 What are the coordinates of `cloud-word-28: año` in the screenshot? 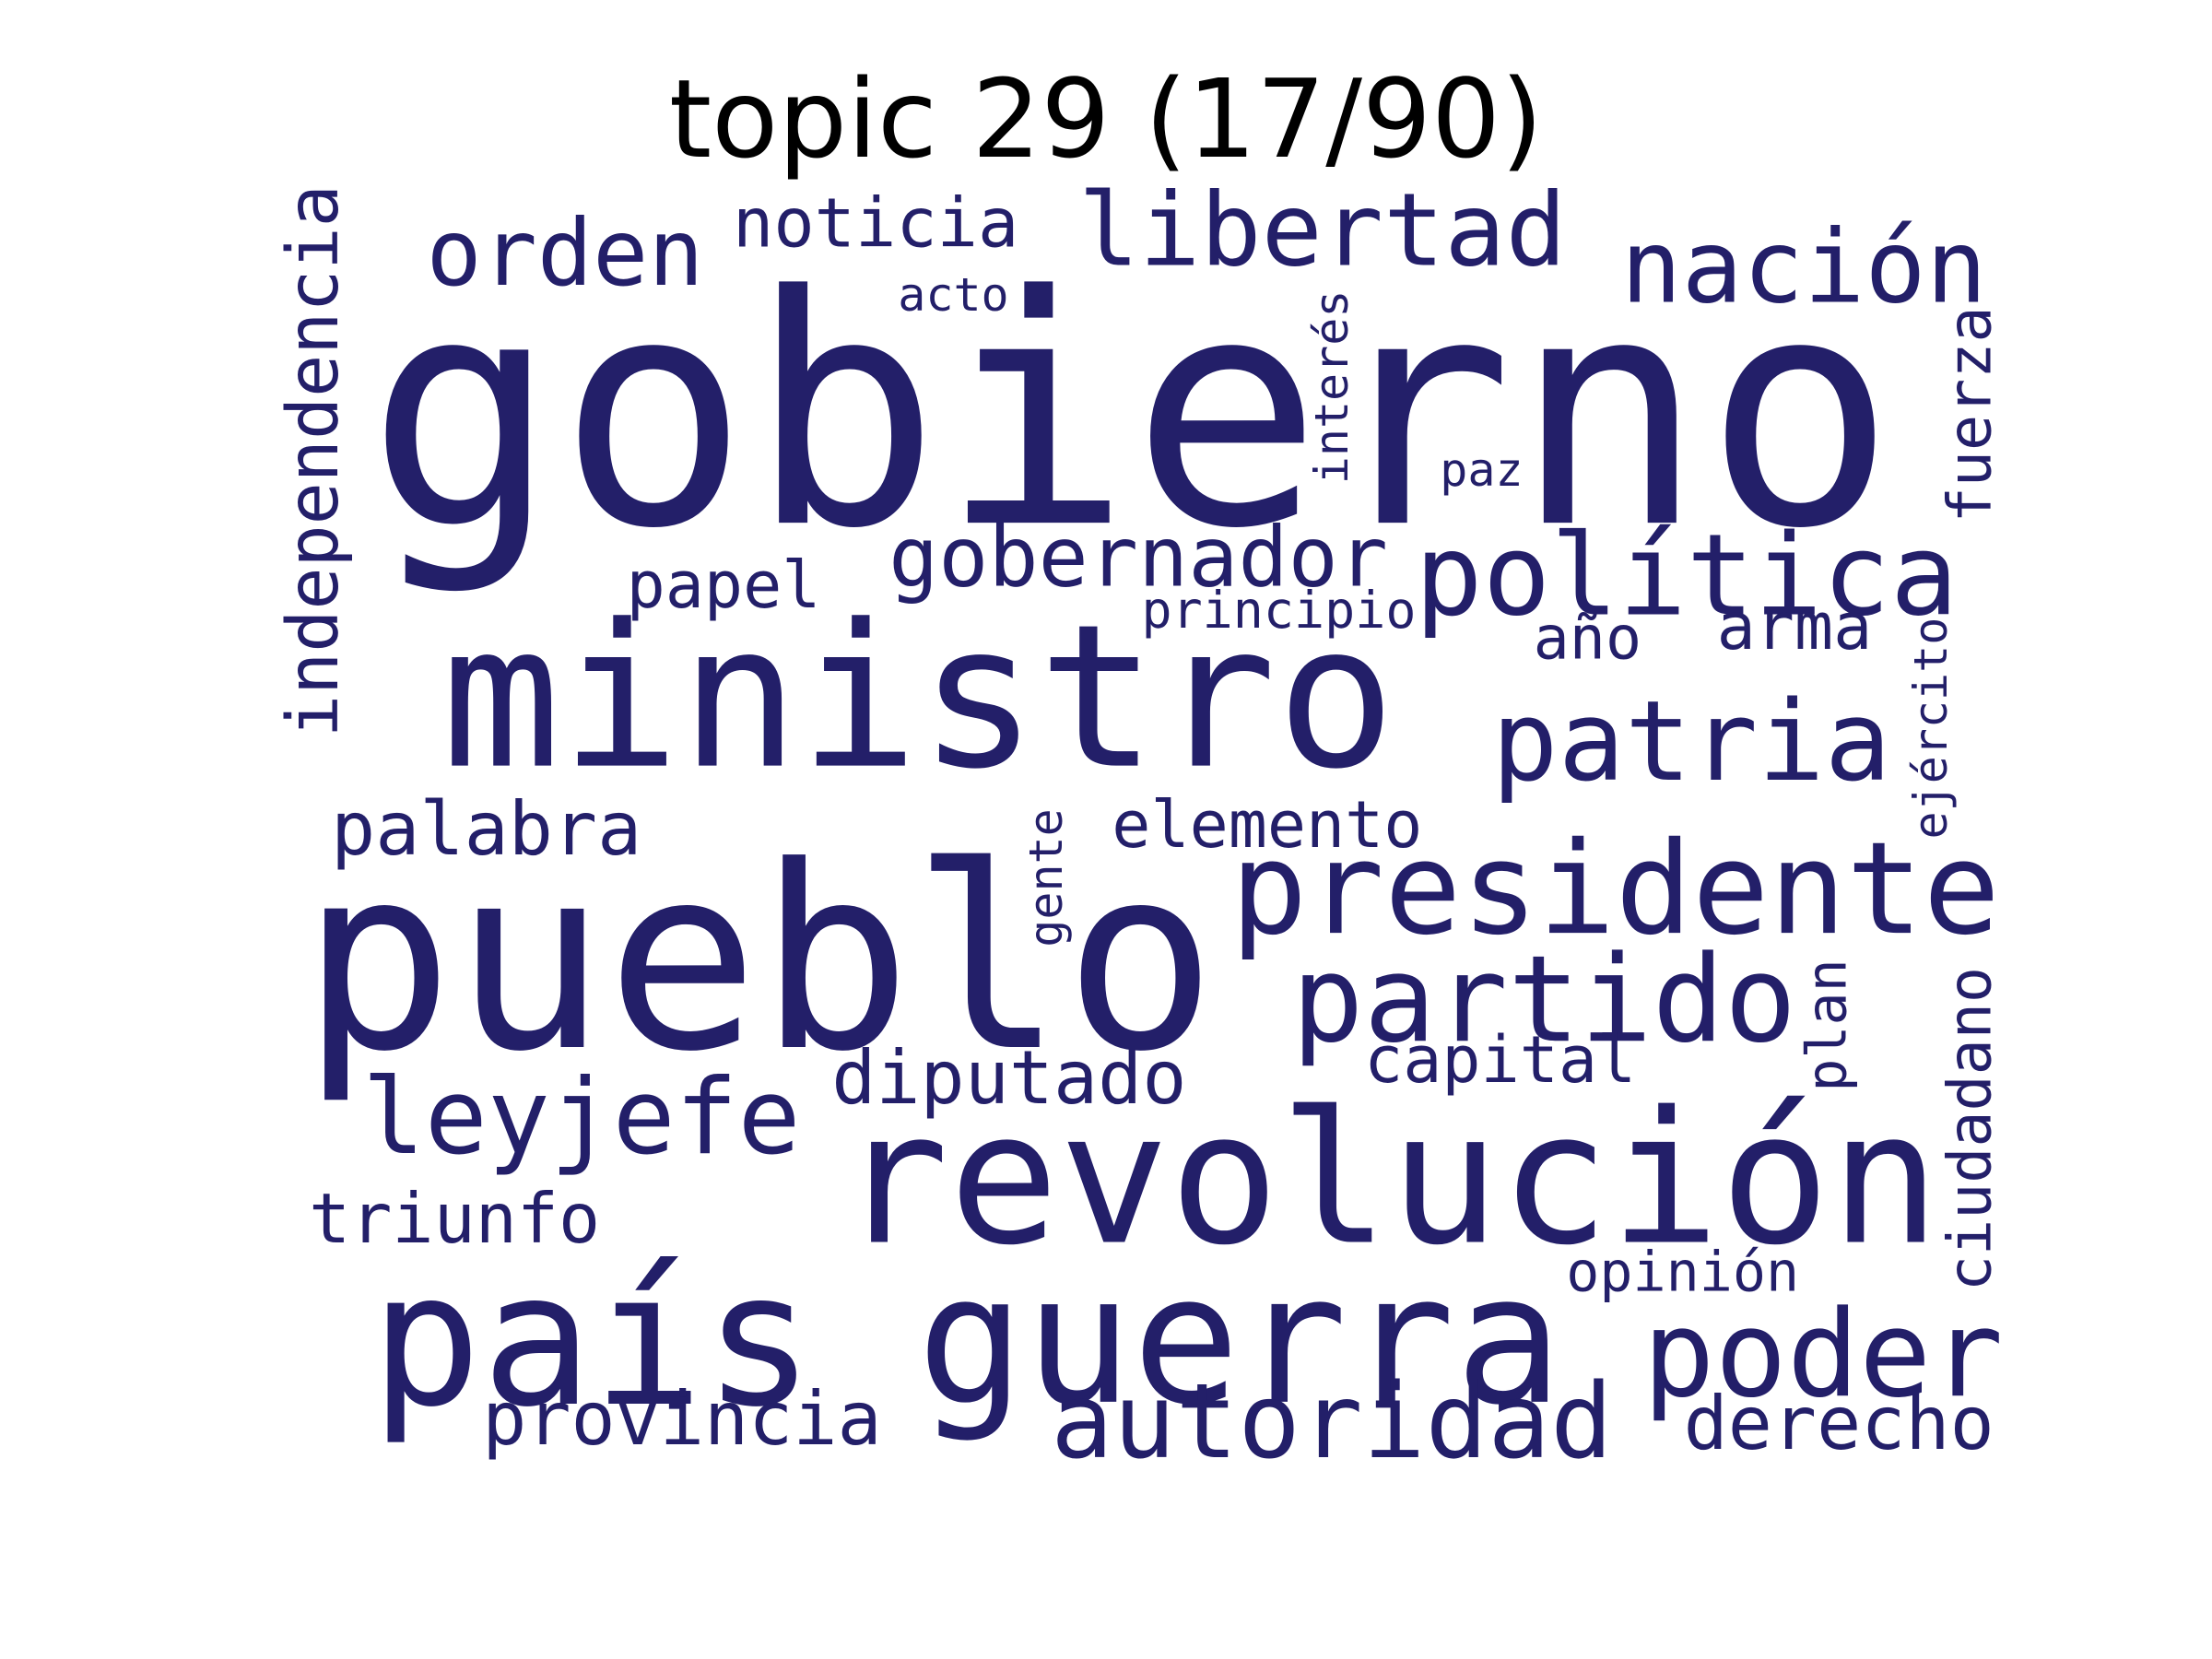 It's located at (1587, 638).